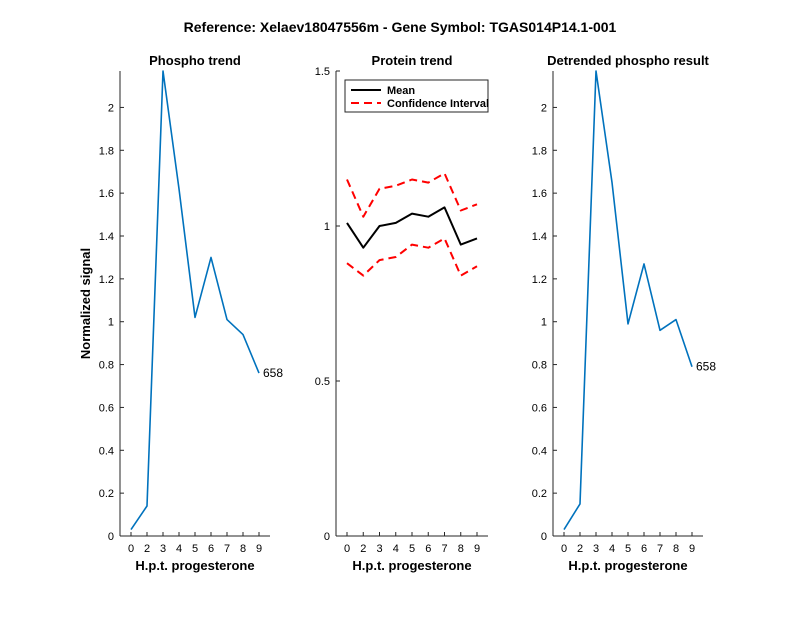 This screenshot has height=618, width=800. Describe the element at coordinates (195, 60) in the screenshot. I see `panel-title: Phospho trend` at that location.